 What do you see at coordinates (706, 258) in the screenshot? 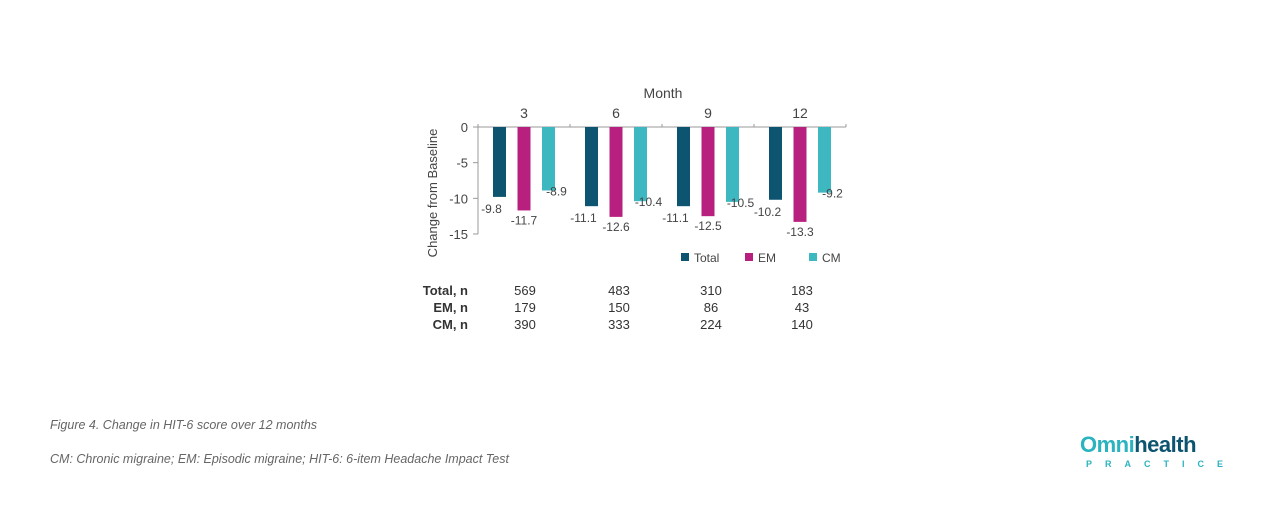
I see `legend-label: Total` at bounding box center [706, 258].